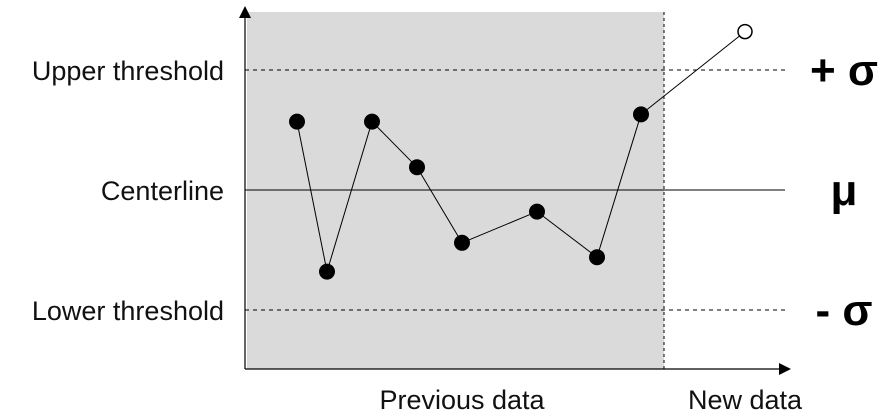 Image resolution: width=885 pixels, height=417 pixels. Describe the element at coordinates (128, 71) in the screenshot. I see `upper-threshold-label: Upper threshold` at that location.